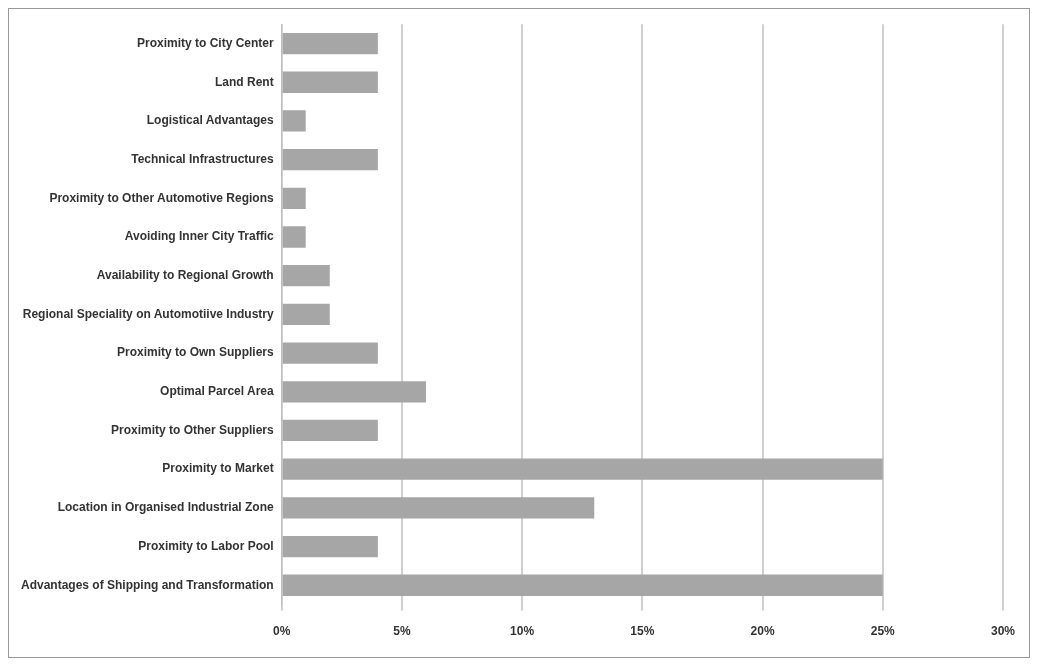  I want to click on x-tick-label: 25%, so click(883, 631).